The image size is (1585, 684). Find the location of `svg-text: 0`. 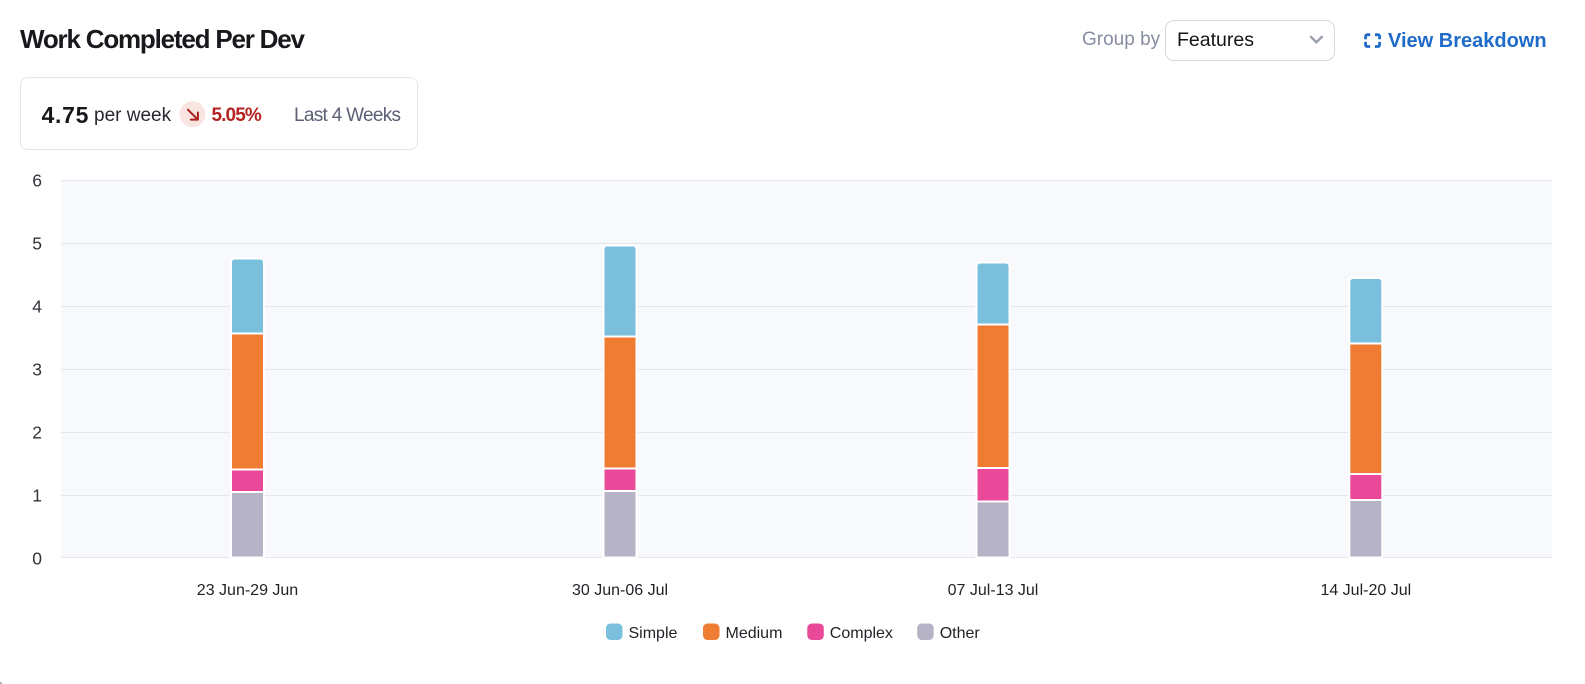

svg-text: 0 is located at coordinates (37, 558).